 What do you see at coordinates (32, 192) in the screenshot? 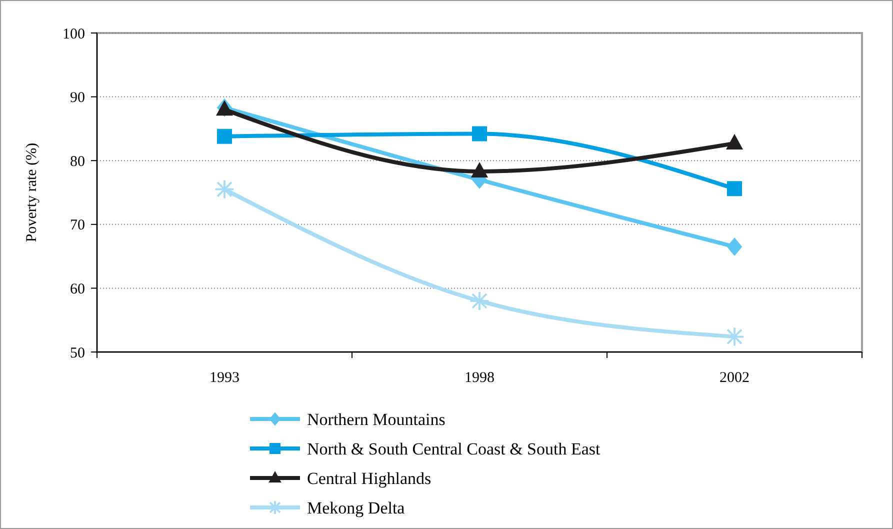
I see `y-axis-title: Poverty rate (%)` at bounding box center [32, 192].